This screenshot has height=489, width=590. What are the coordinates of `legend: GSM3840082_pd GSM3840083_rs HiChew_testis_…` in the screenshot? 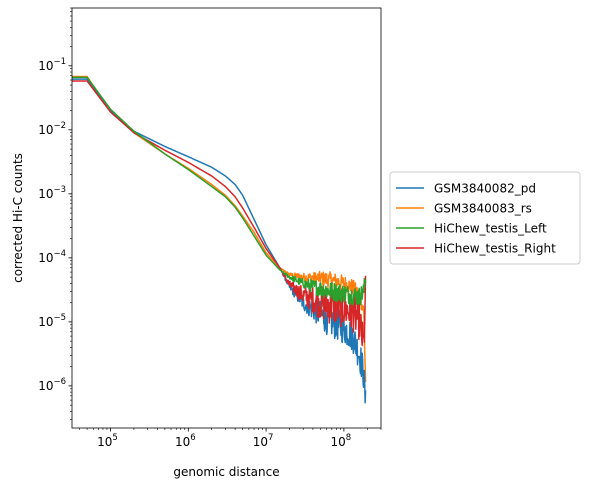 It's located at (485, 218).